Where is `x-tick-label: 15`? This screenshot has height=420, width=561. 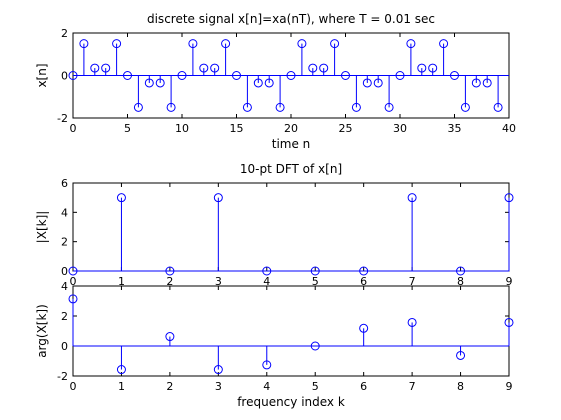
x-tick-label: 15 is located at coordinates (237, 128).